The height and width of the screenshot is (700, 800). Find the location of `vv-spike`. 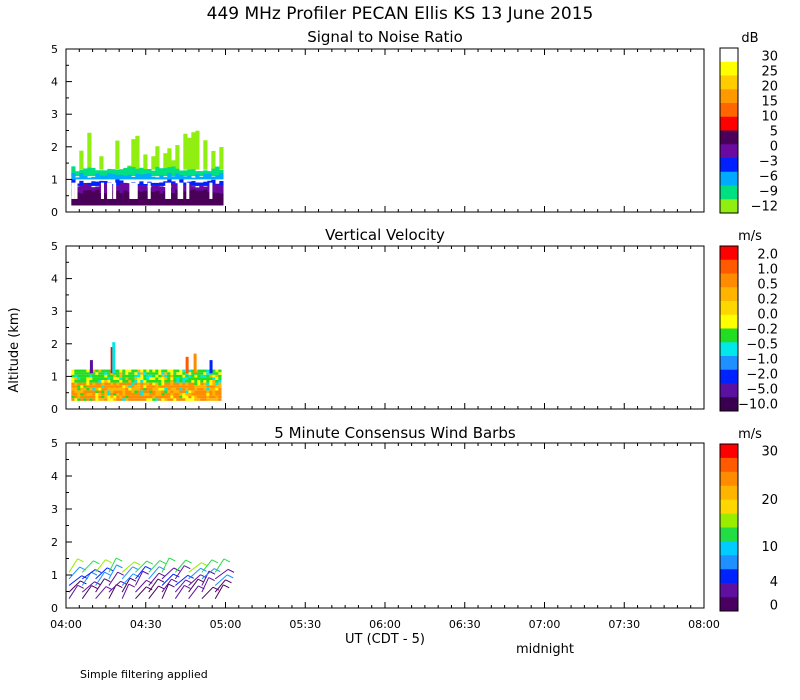

vv-spike is located at coordinates (112, 360).